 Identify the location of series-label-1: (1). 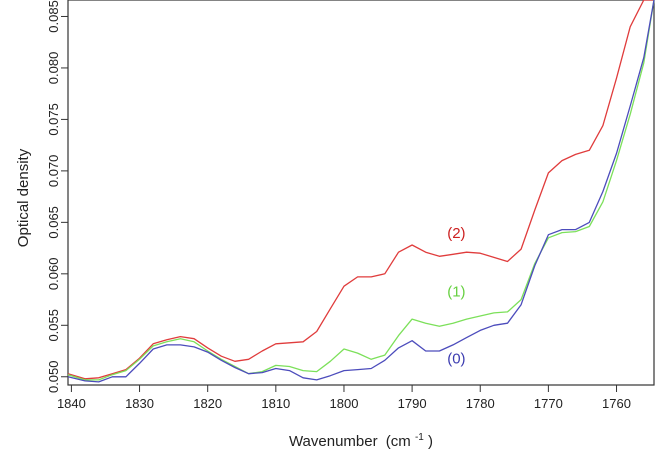
(456, 291).